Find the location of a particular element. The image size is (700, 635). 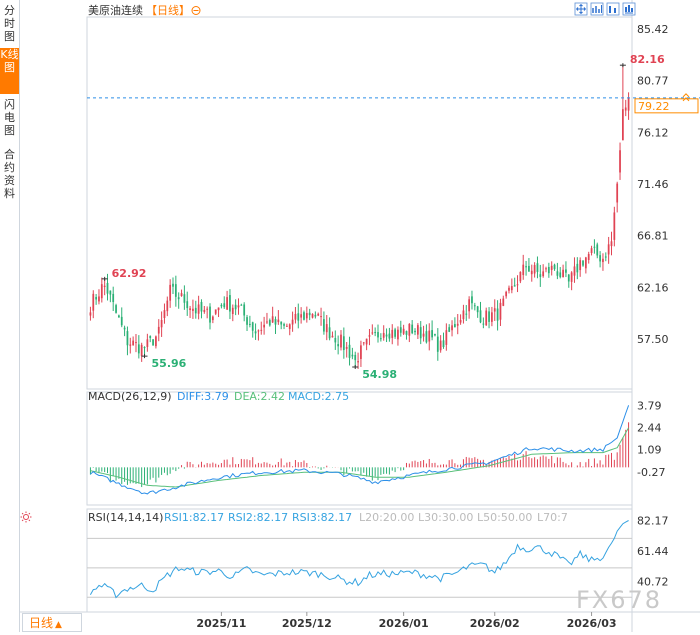

annotation-label-1: 55.96 is located at coordinates (169, 363).